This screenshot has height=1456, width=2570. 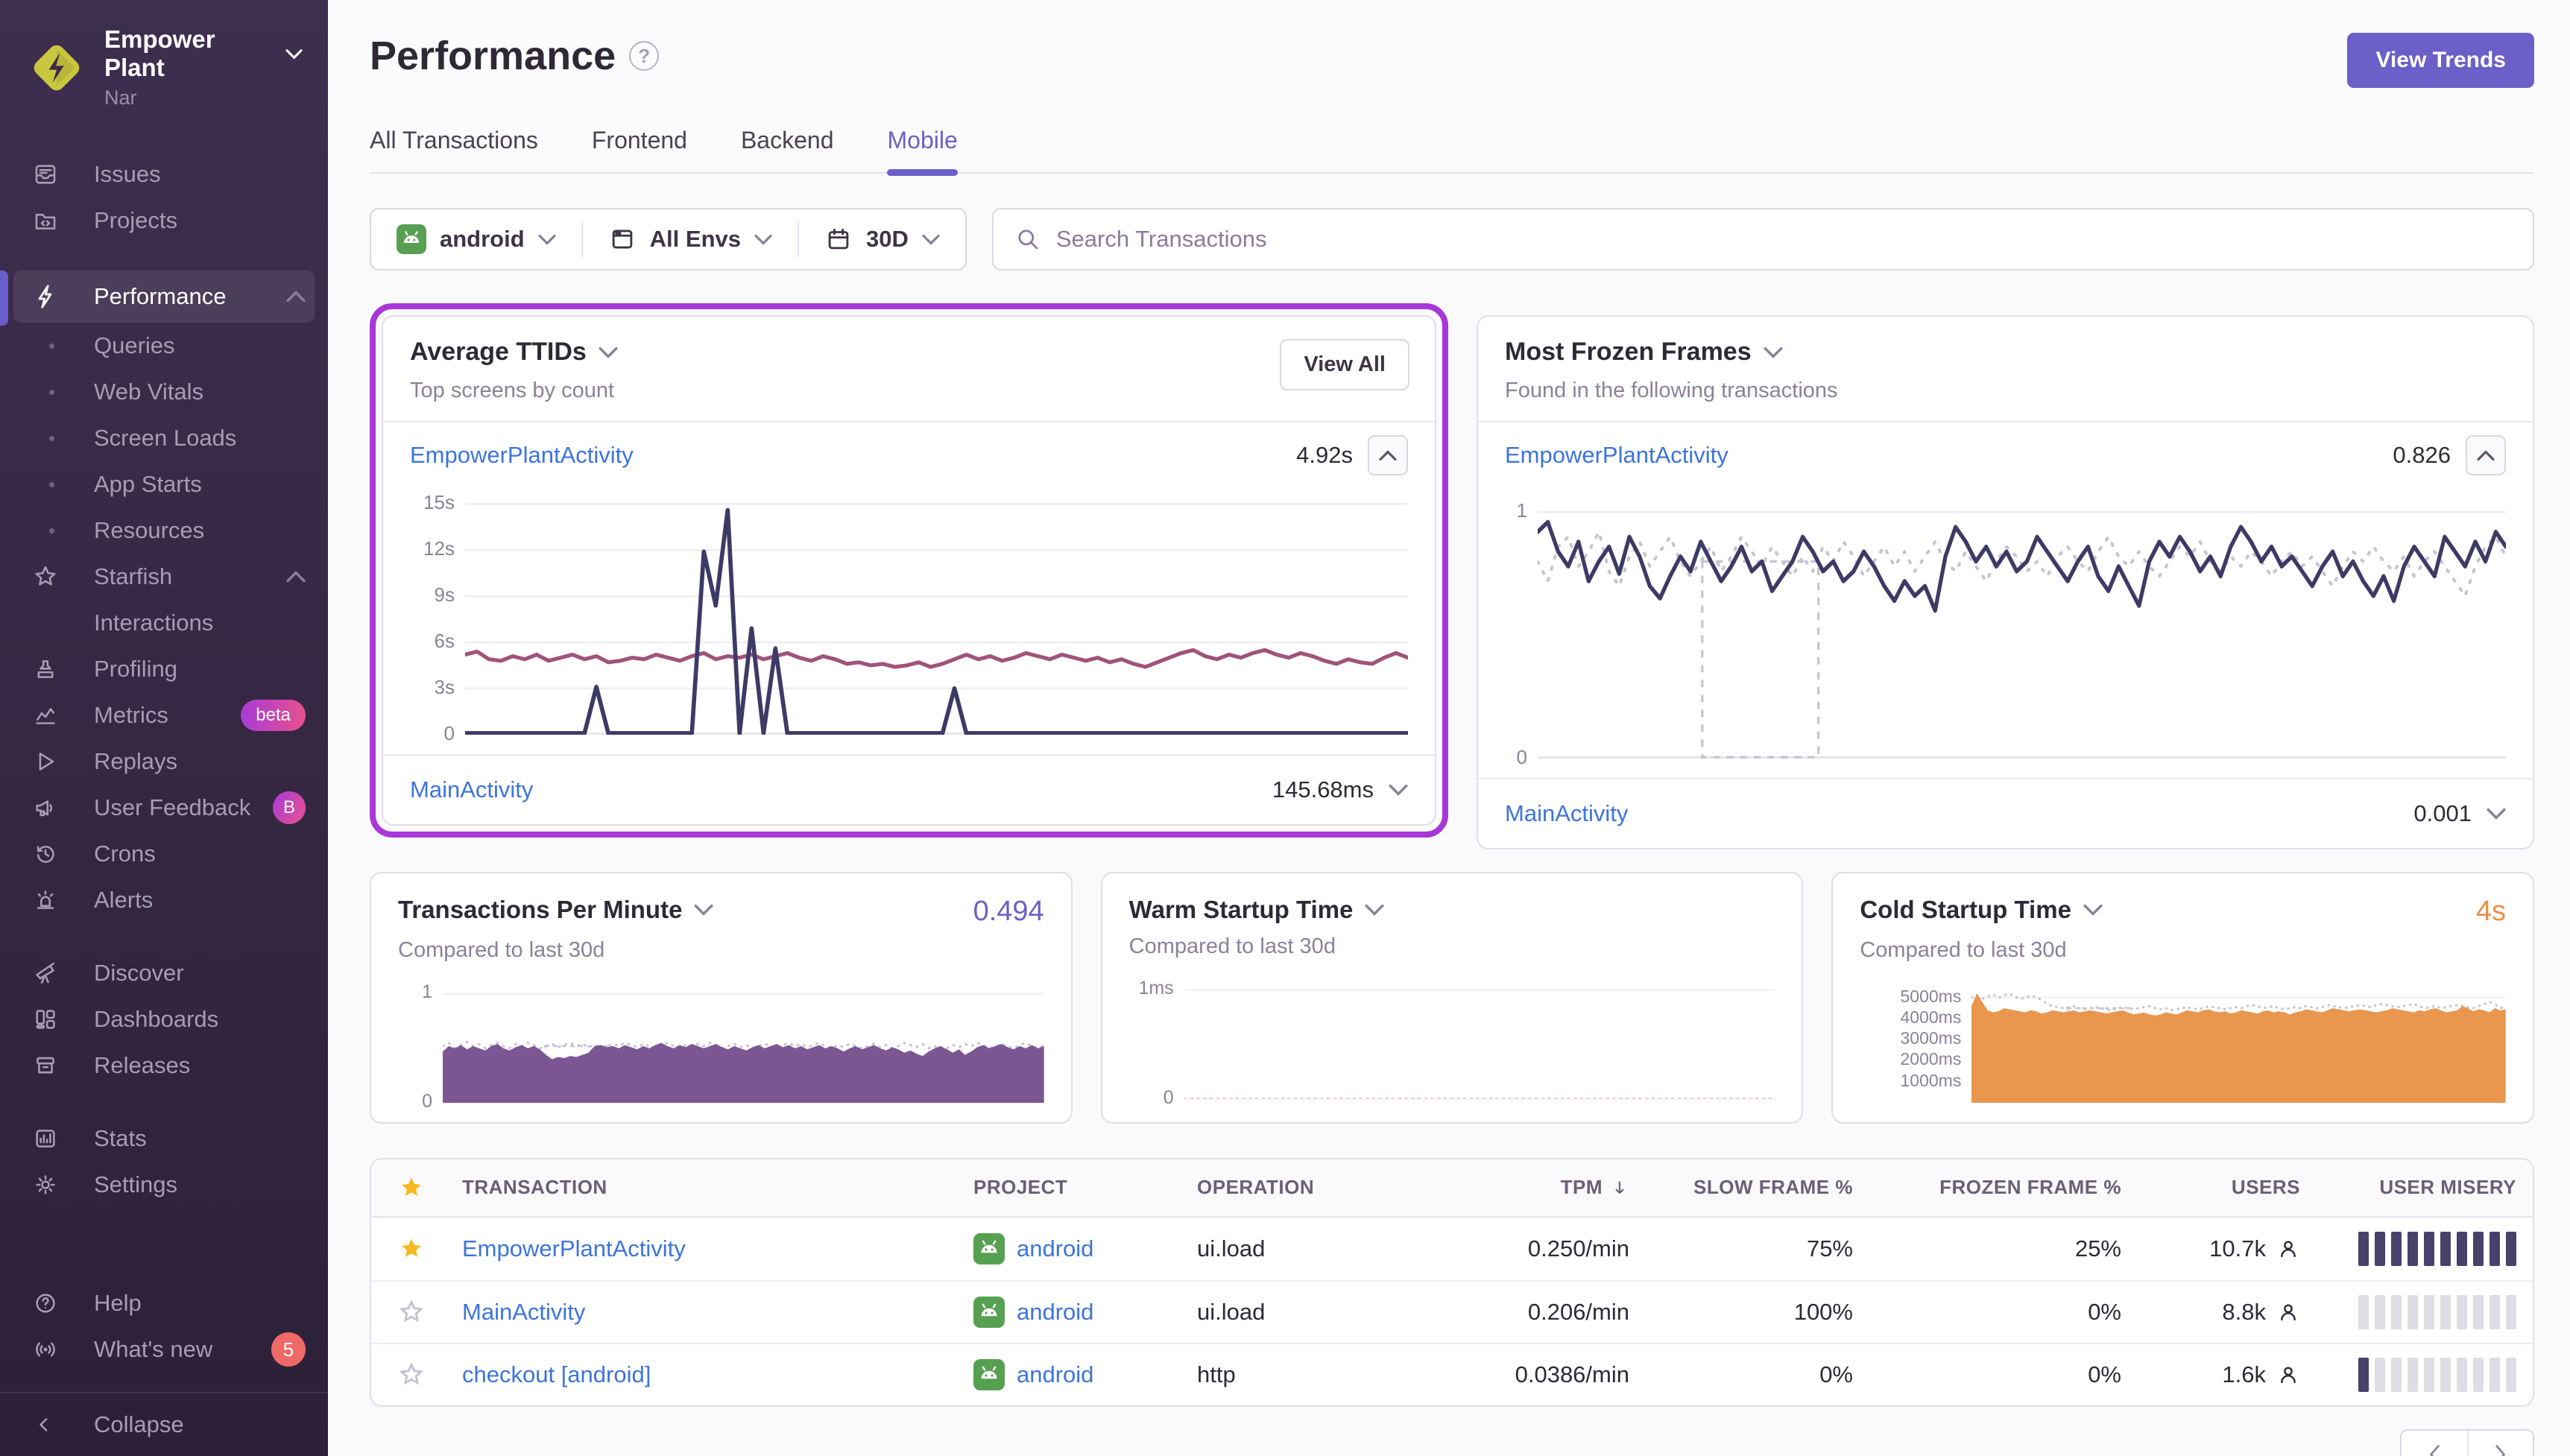 What do you see at coordinates (2434, 1443) in the screenshot?
I see `previous-page-button` at bounding box center [2434, 1443].